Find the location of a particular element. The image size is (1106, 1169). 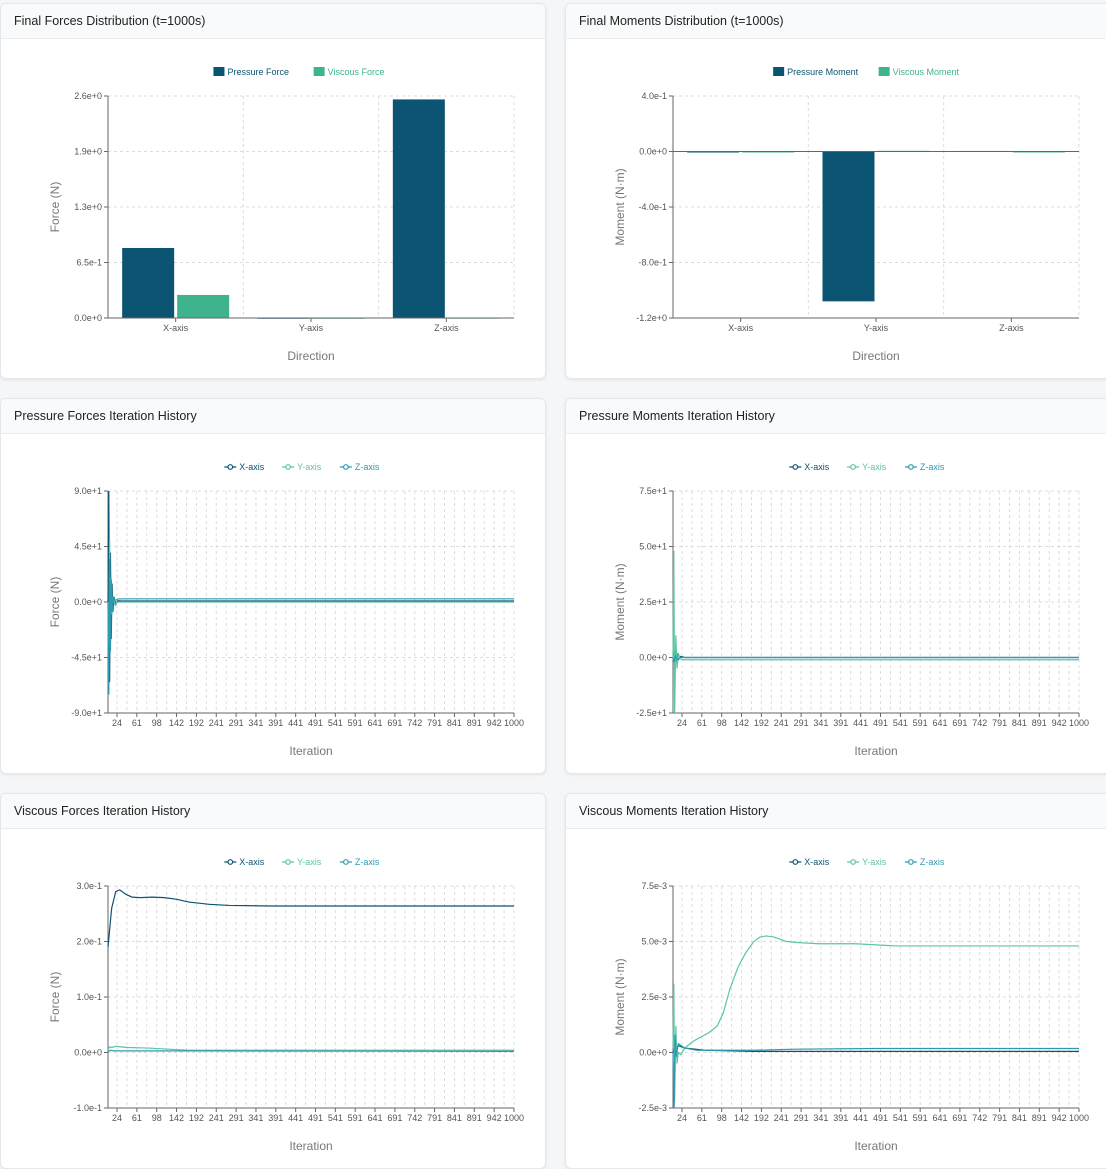

legend-item: Pressure Moment is located at coordinates (816, 72).